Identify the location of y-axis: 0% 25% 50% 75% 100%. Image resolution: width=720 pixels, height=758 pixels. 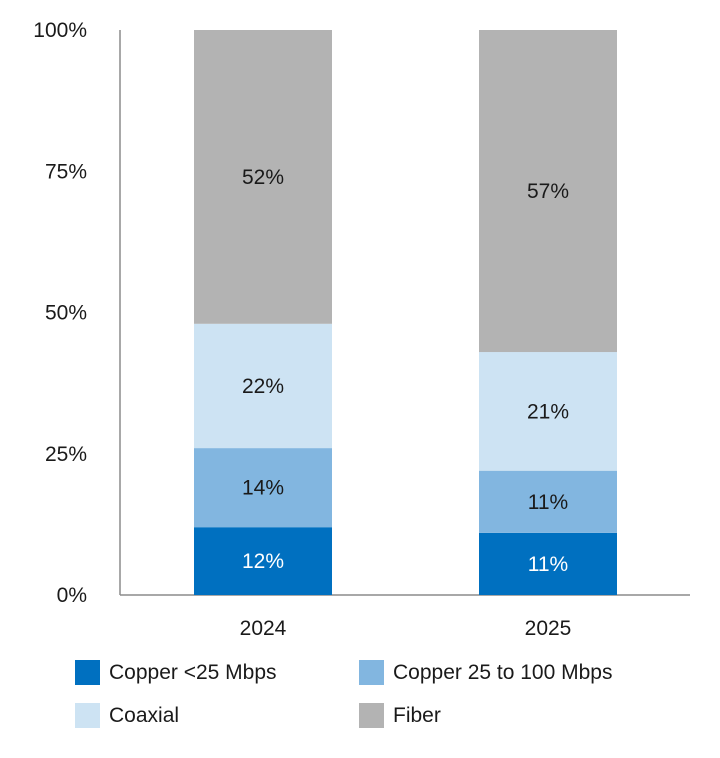
(77, 313).